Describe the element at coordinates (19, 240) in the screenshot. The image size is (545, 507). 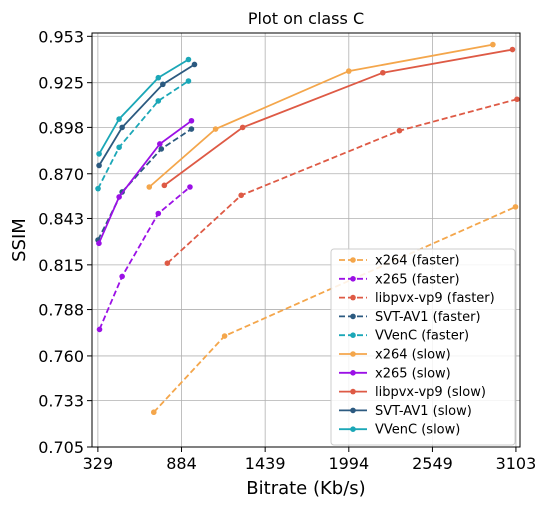
I see `y-axis-title: SSIM` at that location.